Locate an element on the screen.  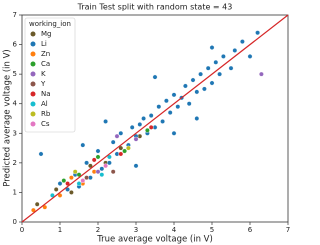
legend-label: K is located at coordinates (43, 74).